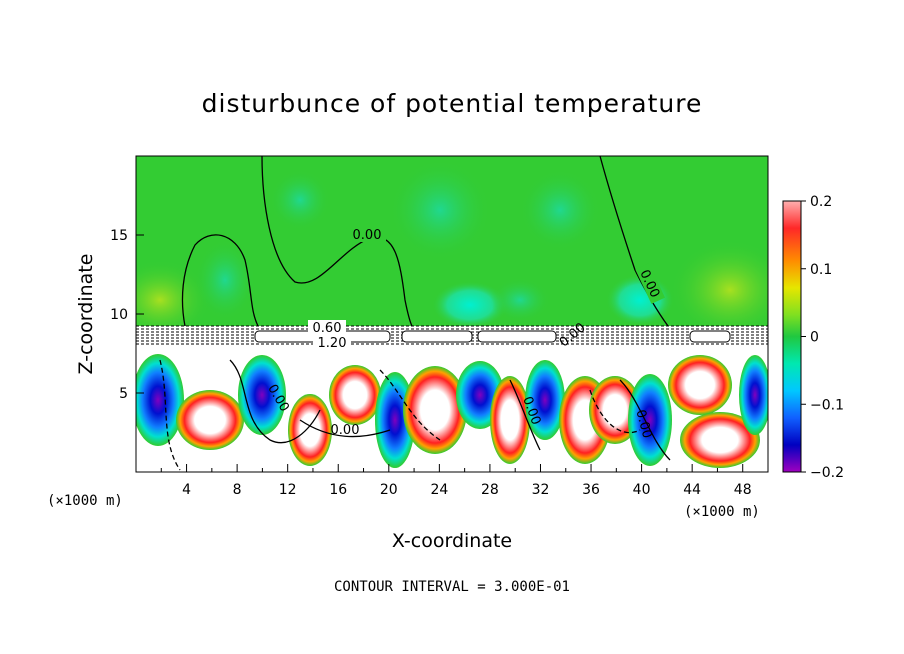 The width and height of the screenshot is (904, 654). Describe the element at coordinates (288, 490) in the screenshot. I see `x-tick-label: 12` at that location.